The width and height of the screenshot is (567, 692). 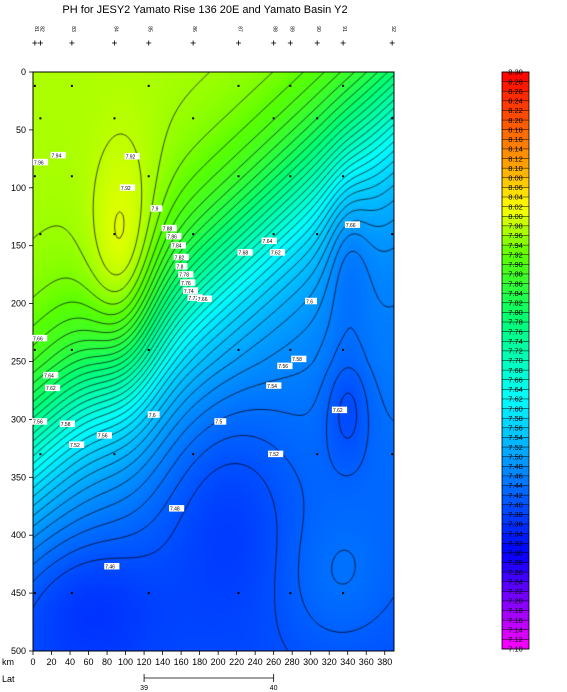 What do you see at coordinates (18, 593) in the screenshot?
I see `y-tick-label: 450` at bounding box center [18, 593].